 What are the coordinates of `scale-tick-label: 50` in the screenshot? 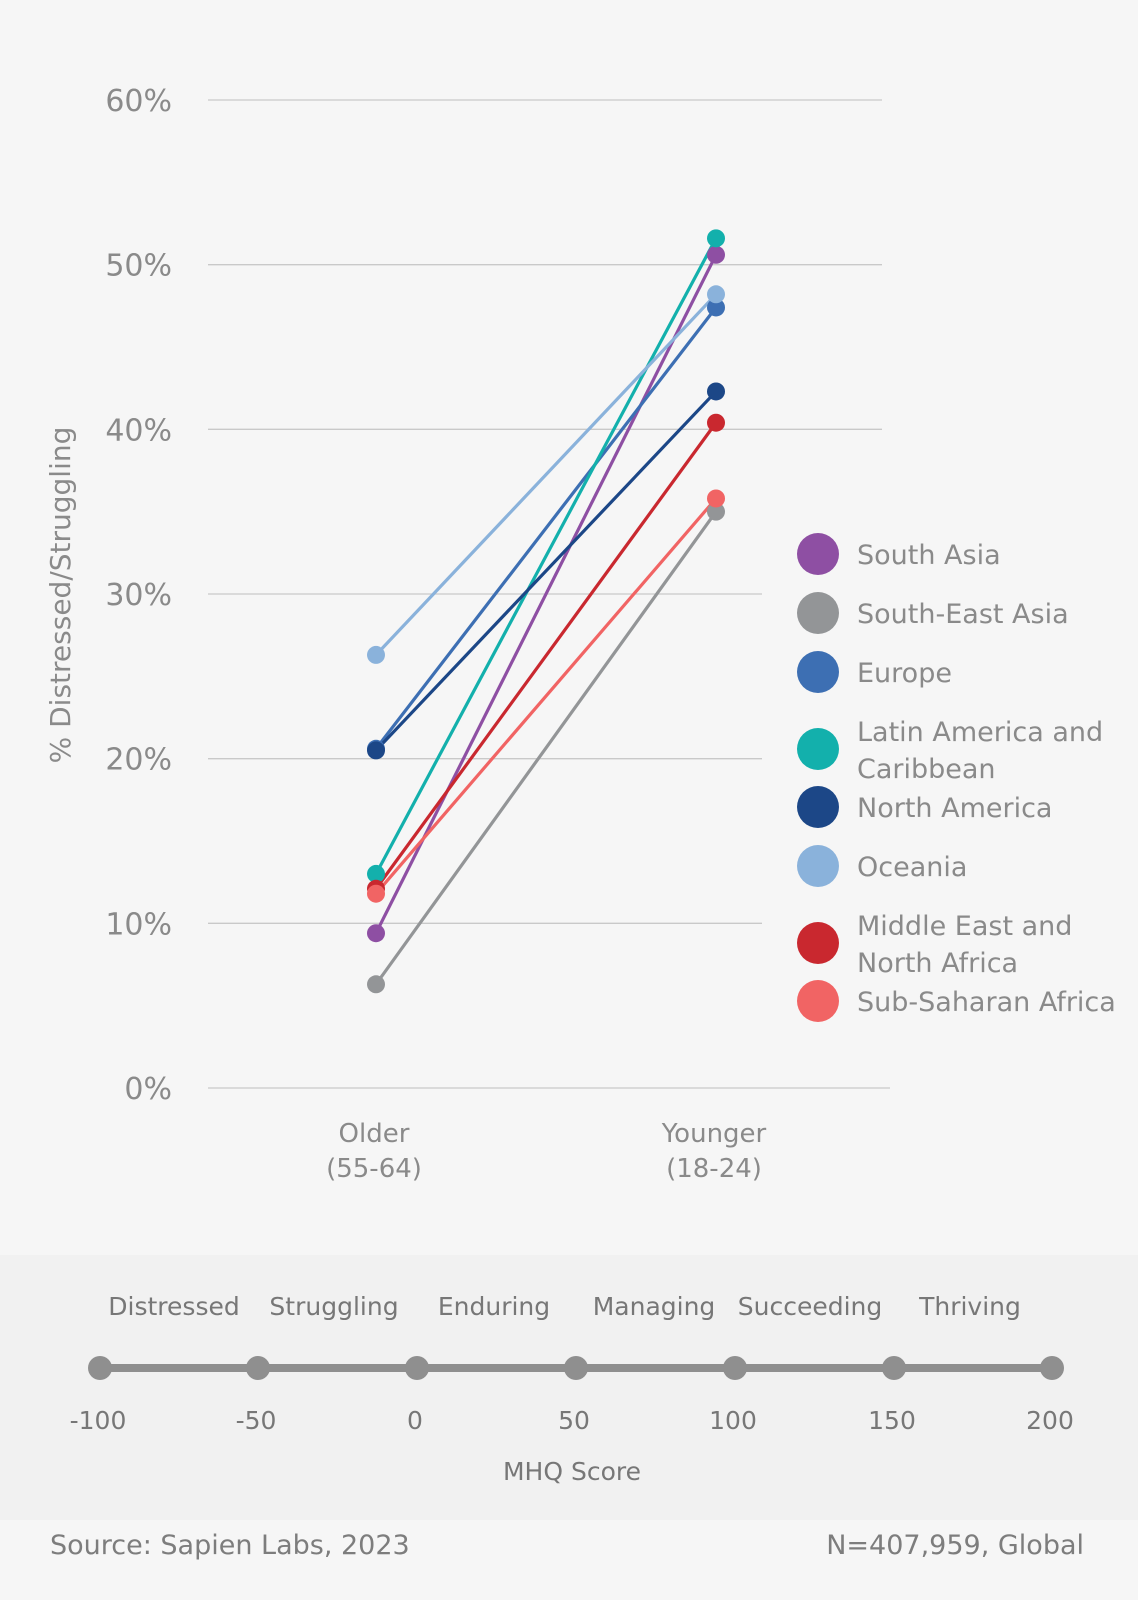 It's located at (574, 1420).